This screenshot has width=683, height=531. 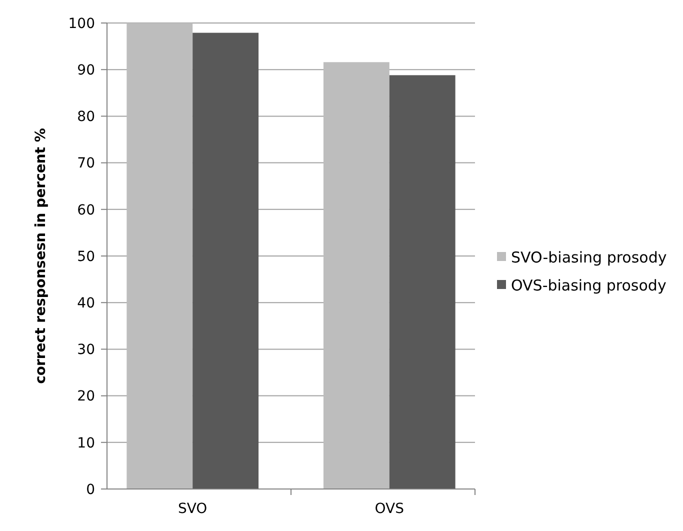 What do you see at coordinates (86, 350) in the screenshot?
I see `y-tick-label: 30` at bounding box center [86, 350].